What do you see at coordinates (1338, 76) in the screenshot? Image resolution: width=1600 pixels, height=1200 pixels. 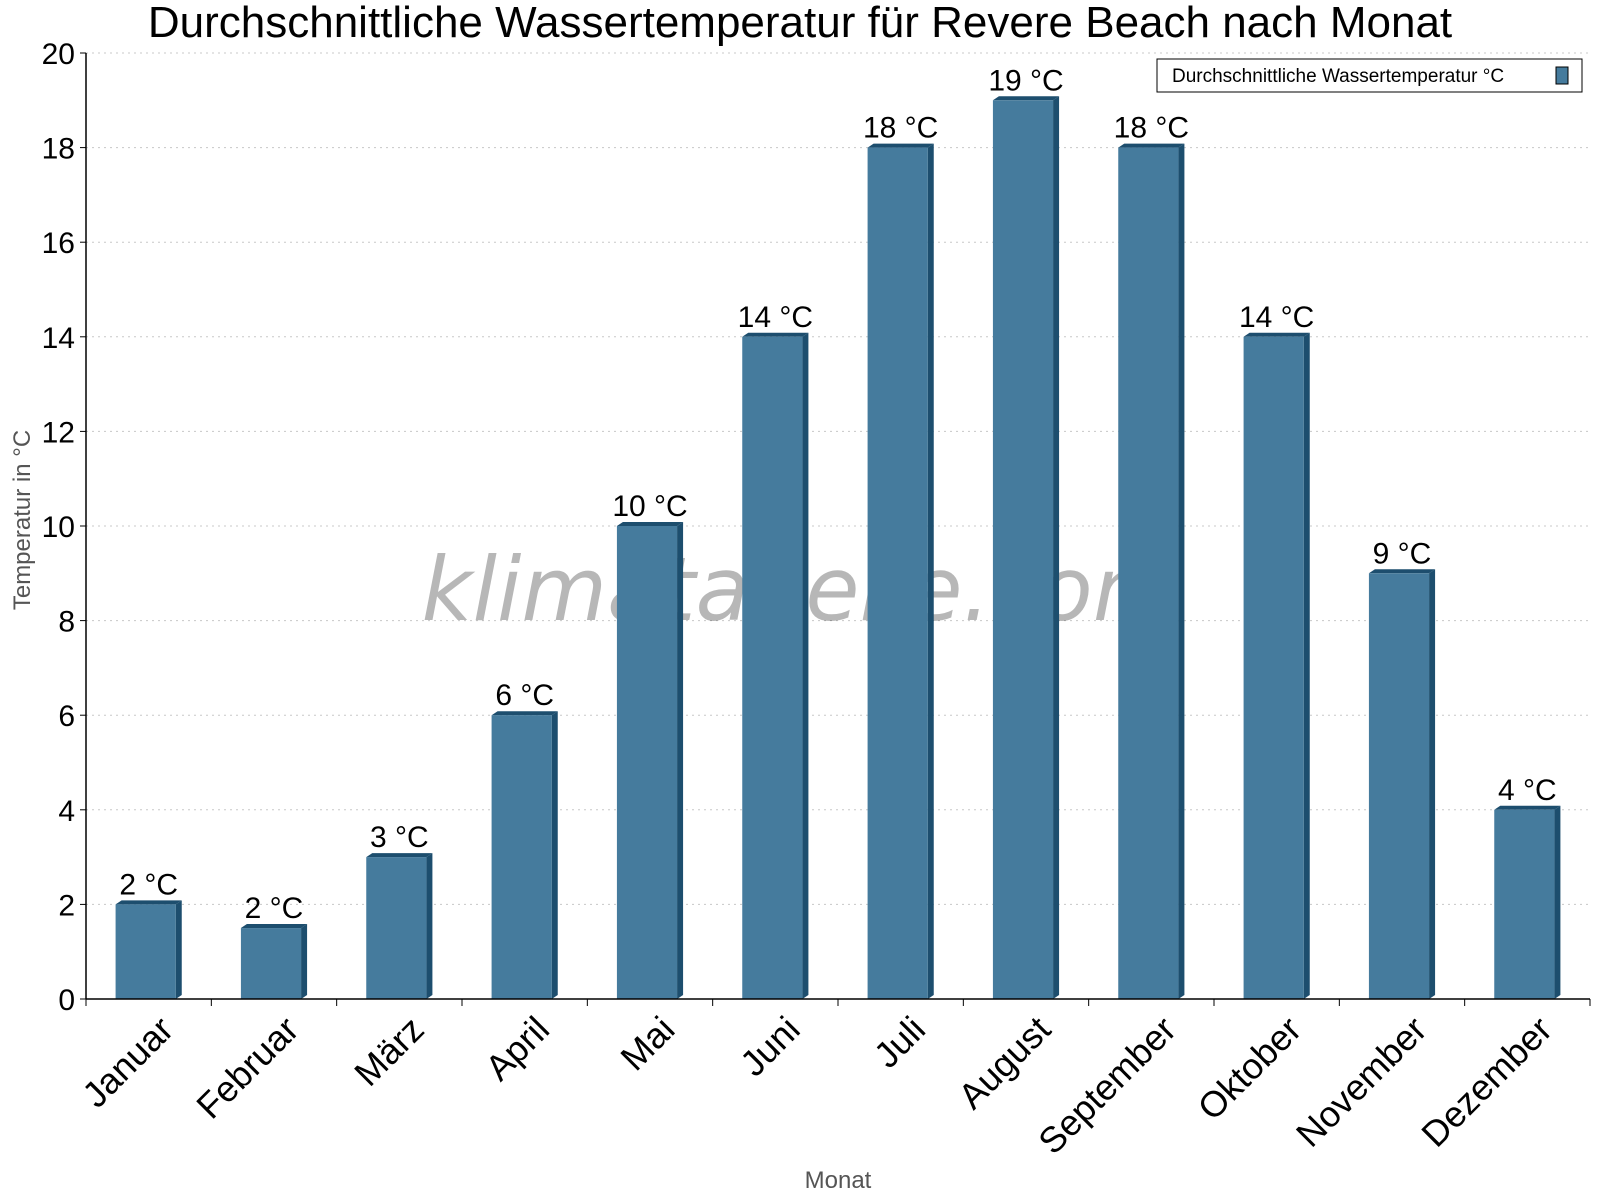 I see `legend-label: Durchschnittliche Wassertemperatur °C` at bounding box center [1338, 76].